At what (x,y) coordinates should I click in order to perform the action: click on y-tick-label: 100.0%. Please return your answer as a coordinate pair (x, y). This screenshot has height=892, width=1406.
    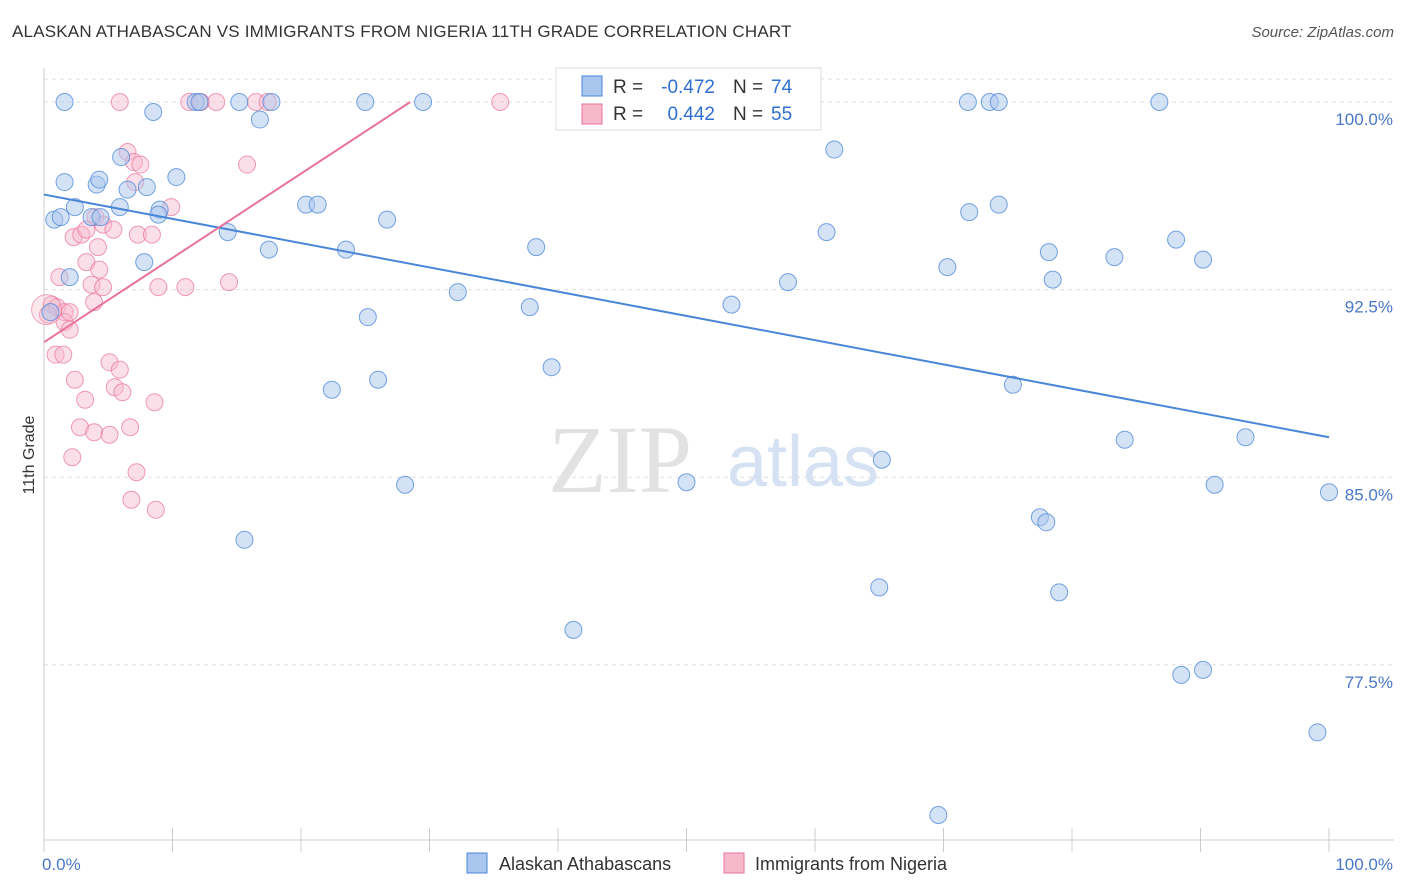
    Looking at the image, I should click on (1364, 119).